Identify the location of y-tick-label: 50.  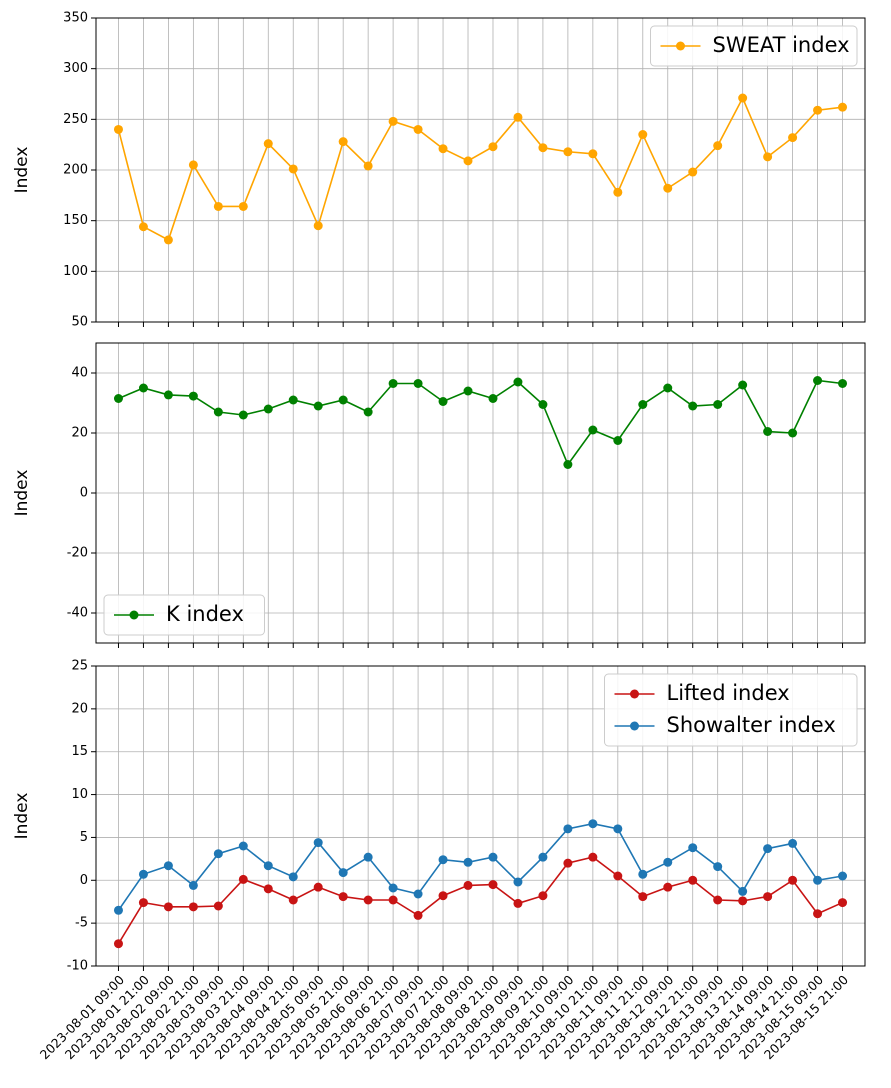
(79, 322).